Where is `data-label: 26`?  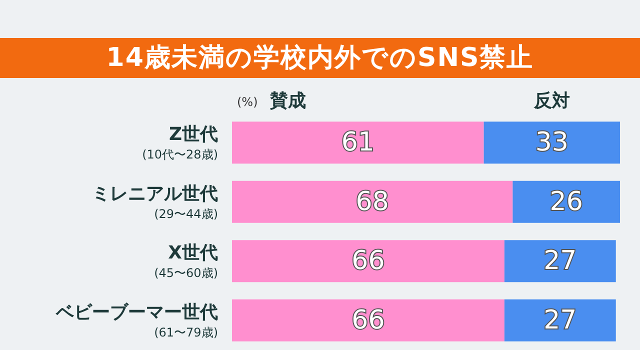
data-label: 26 is located at coordinates (566, 201).